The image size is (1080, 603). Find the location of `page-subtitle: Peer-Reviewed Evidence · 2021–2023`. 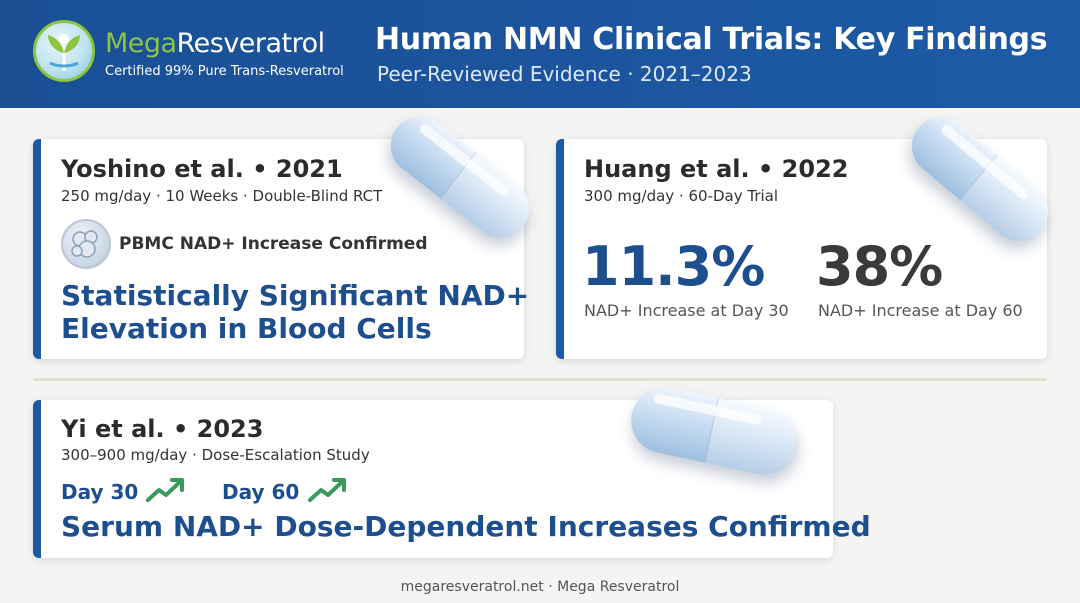

page-subtitle: Peer-Reviewed Evidence · 2021–2023 is located at coordinates (564, 74).